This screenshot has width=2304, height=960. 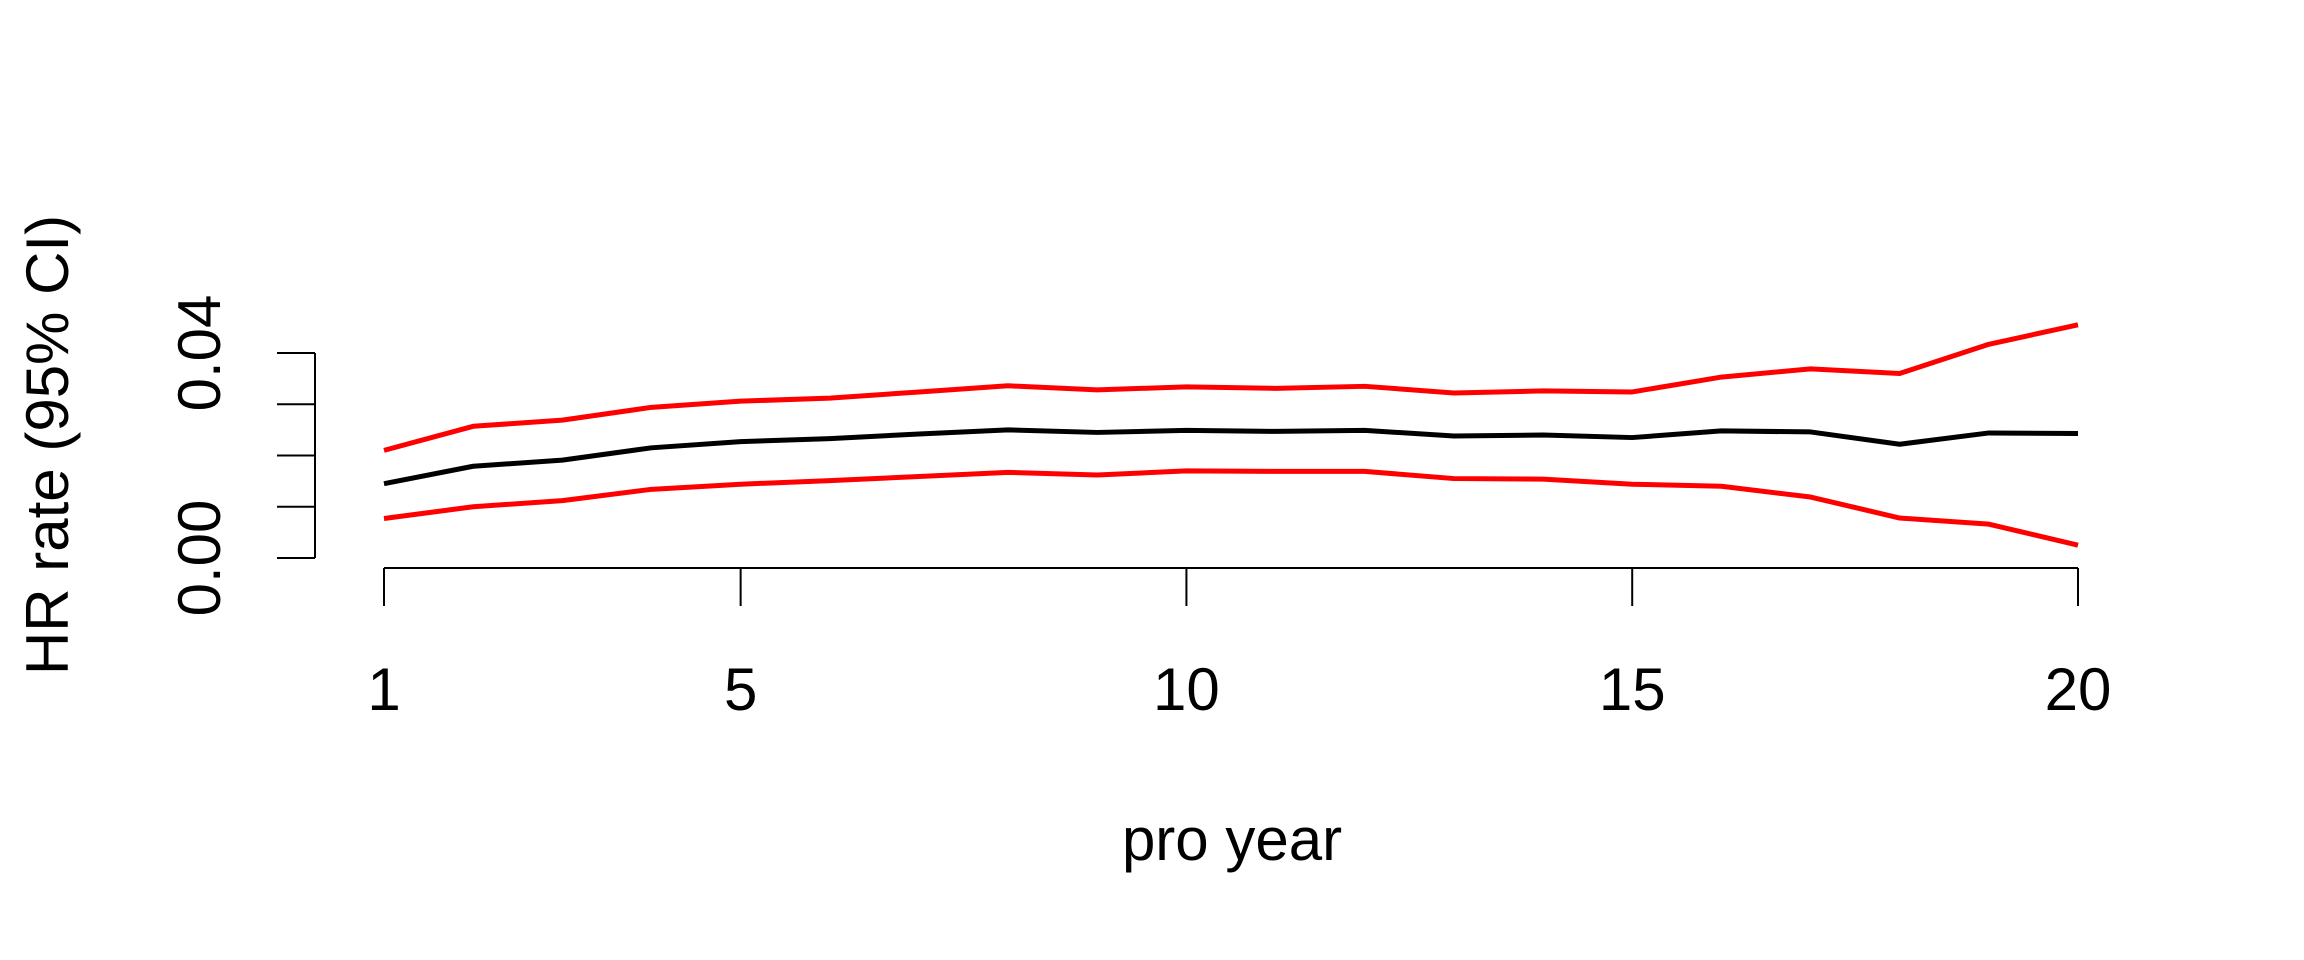 What do you see at coordinates (2078, 689) in the screenshot?
I see `x-tick-label: 20` at bounding box center [2078, 689].